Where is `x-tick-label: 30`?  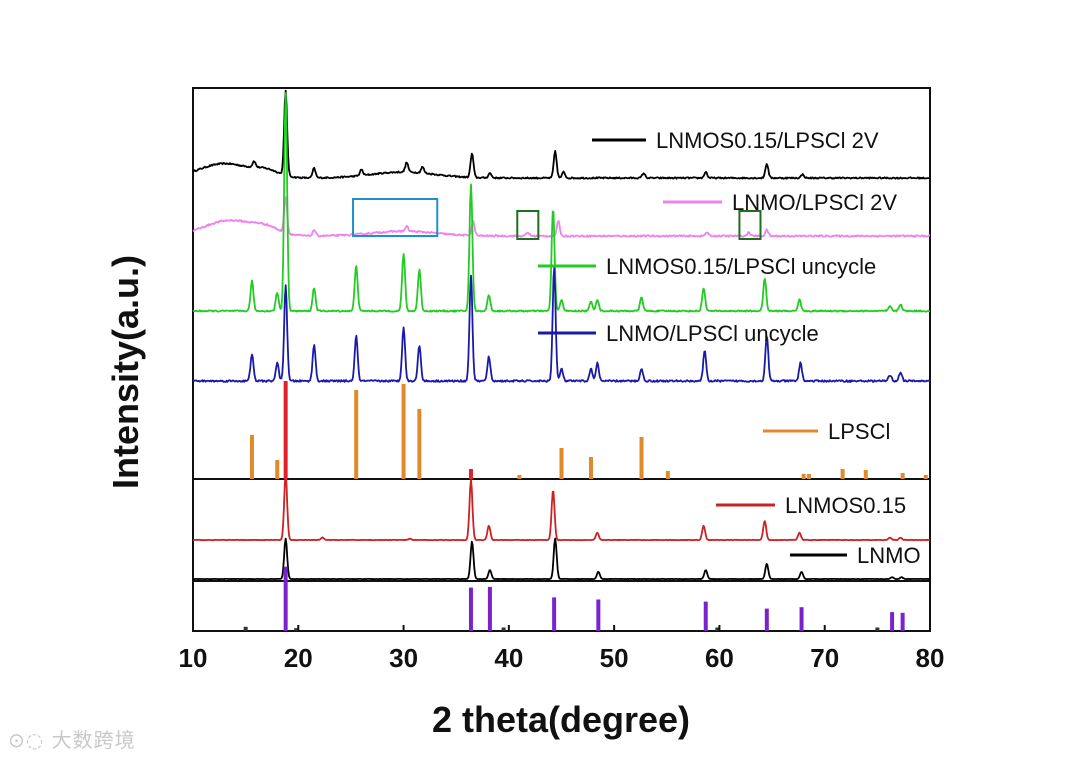 x-tick-label: 30 is located at coordinates (403, 658).